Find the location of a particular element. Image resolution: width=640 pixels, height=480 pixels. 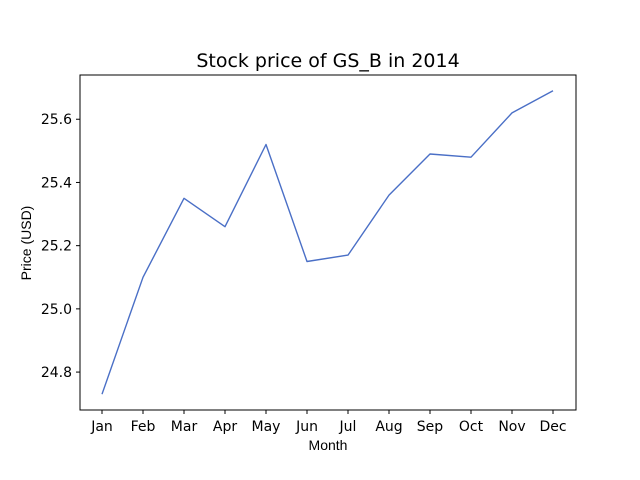

x-axis: Jan Feb Mar Apr May Jun Jul Aug Sep Oct Nov Dec is located at coordinates (328, 422).